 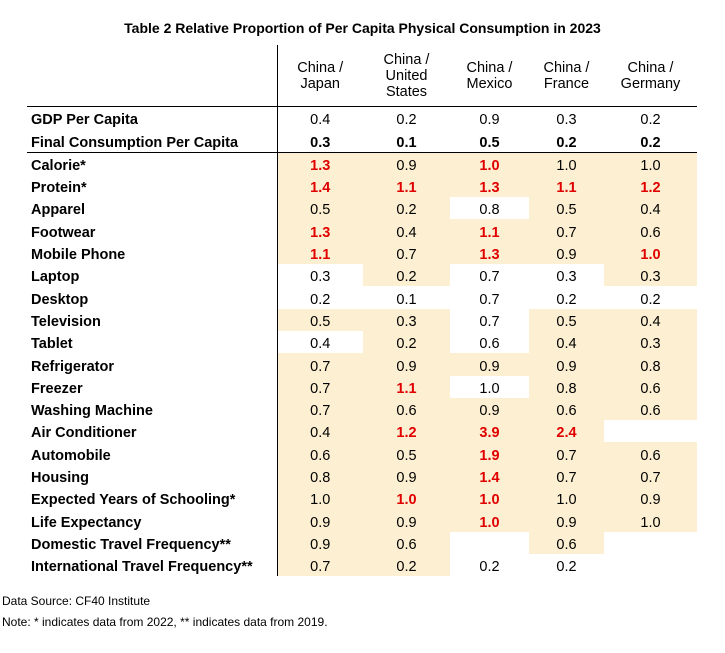 What do you see at coordinates (362, 208) in the screenshot?
I see `table-row: Apparel 0.5 0.2 0.8 0.5 0.4` at bounding box center [362, 208].